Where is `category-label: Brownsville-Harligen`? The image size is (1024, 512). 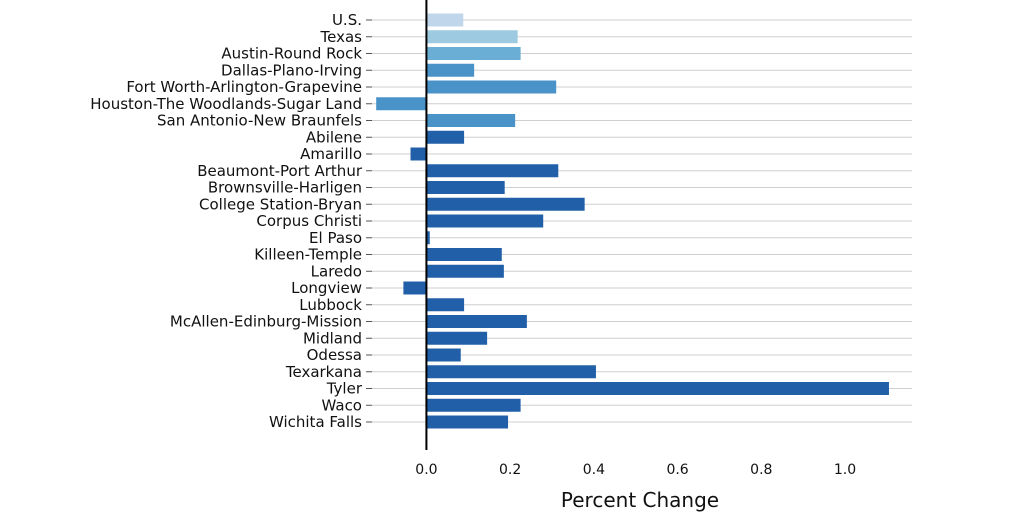
category-label: Brownsville-Harligen is located at coordinates (285, 188).